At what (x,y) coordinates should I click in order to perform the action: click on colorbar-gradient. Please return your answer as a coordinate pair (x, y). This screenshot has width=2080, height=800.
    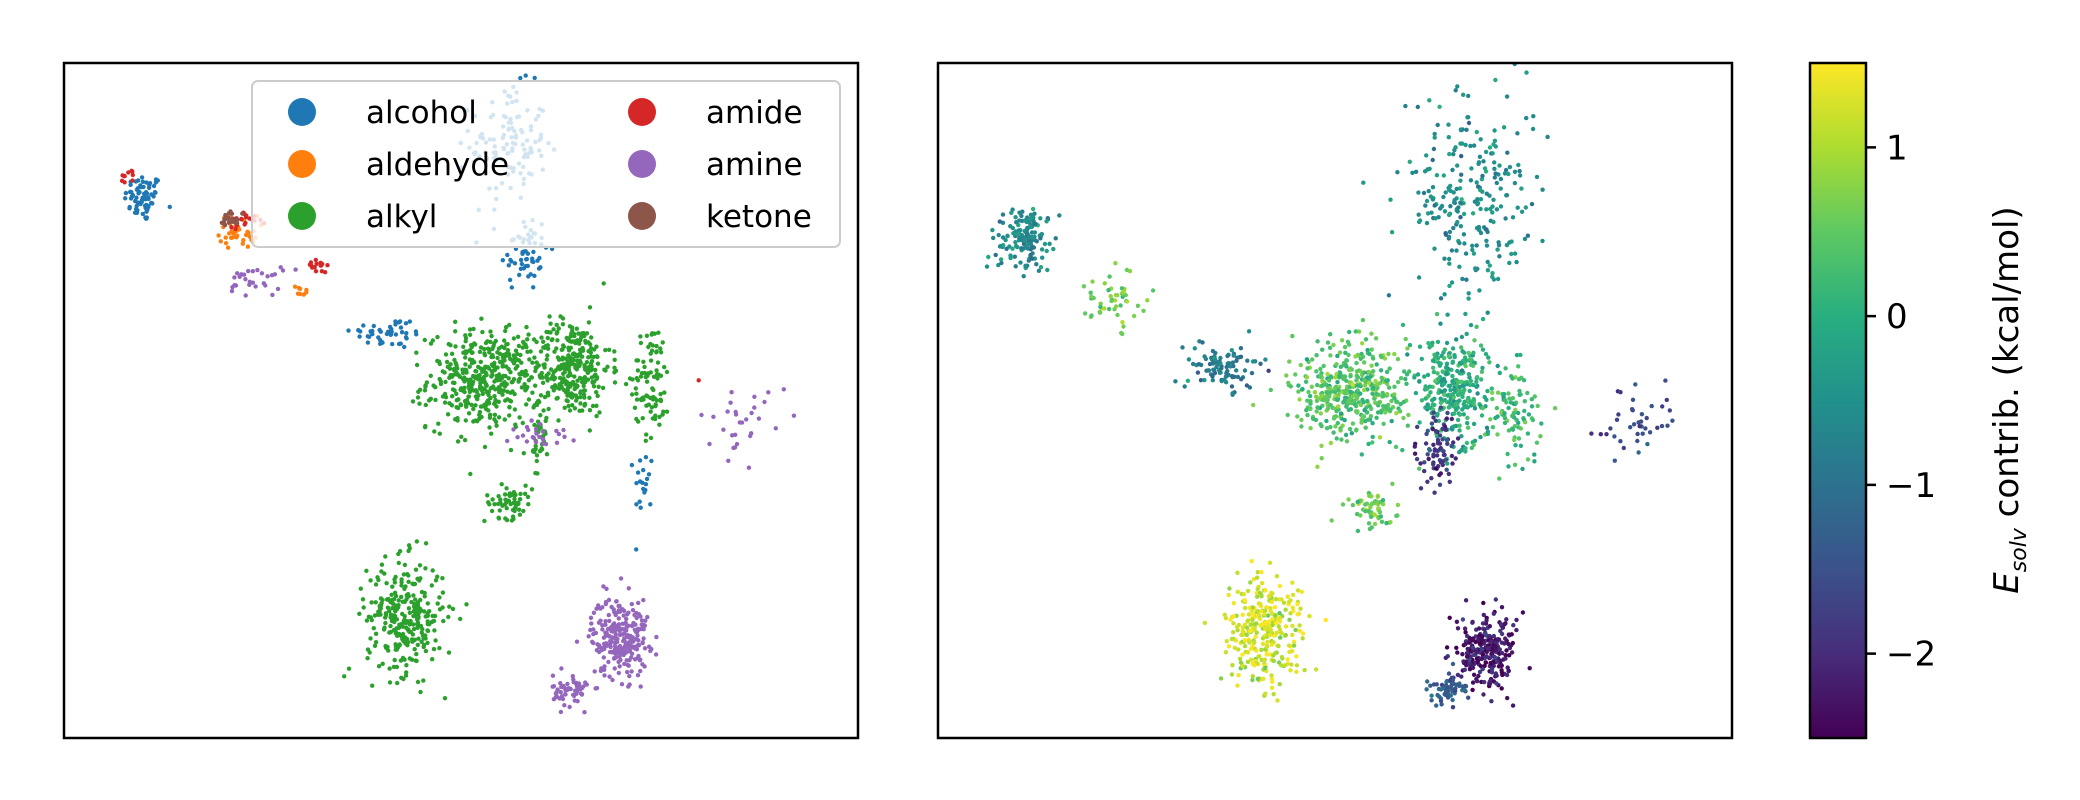
    Looking at the image, I should click on (1838, 400).